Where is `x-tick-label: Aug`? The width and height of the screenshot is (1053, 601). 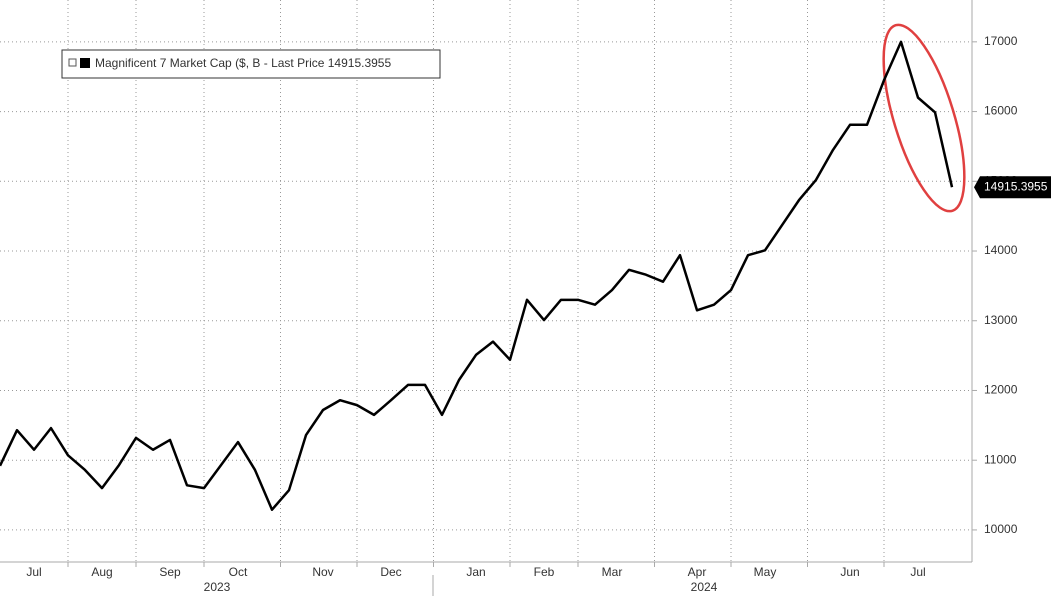
x-tick-label: Aug is located at coordinates (101, 572).